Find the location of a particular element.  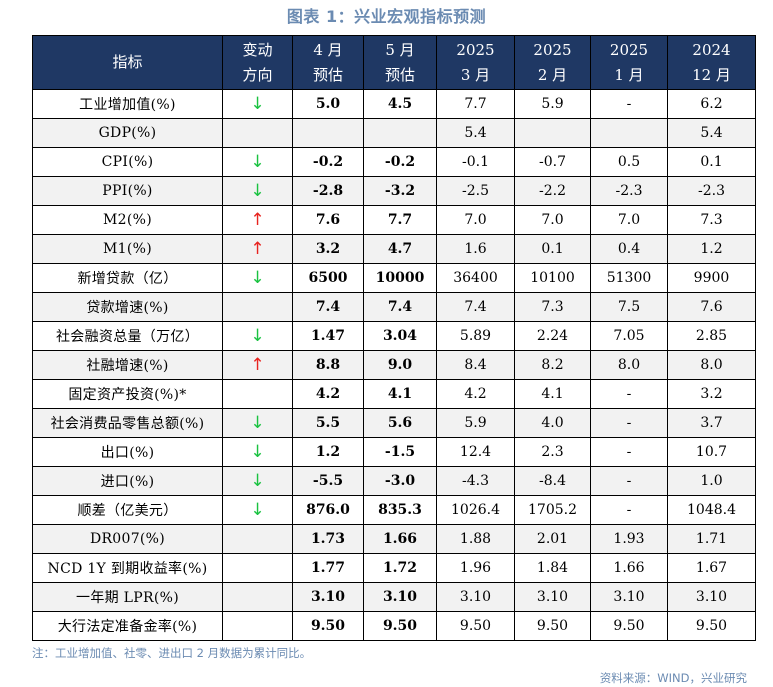

mar-2025-cell: -2.5 is located at coordinates (475, 191).